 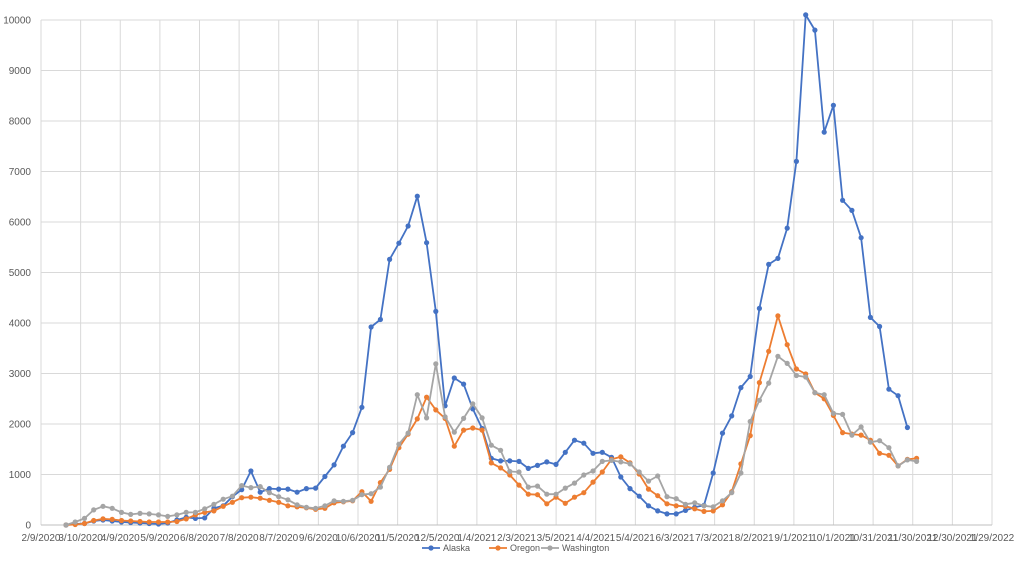 I want to click on x-tick-label: 8/2/2021, so click(x=754, y=538).